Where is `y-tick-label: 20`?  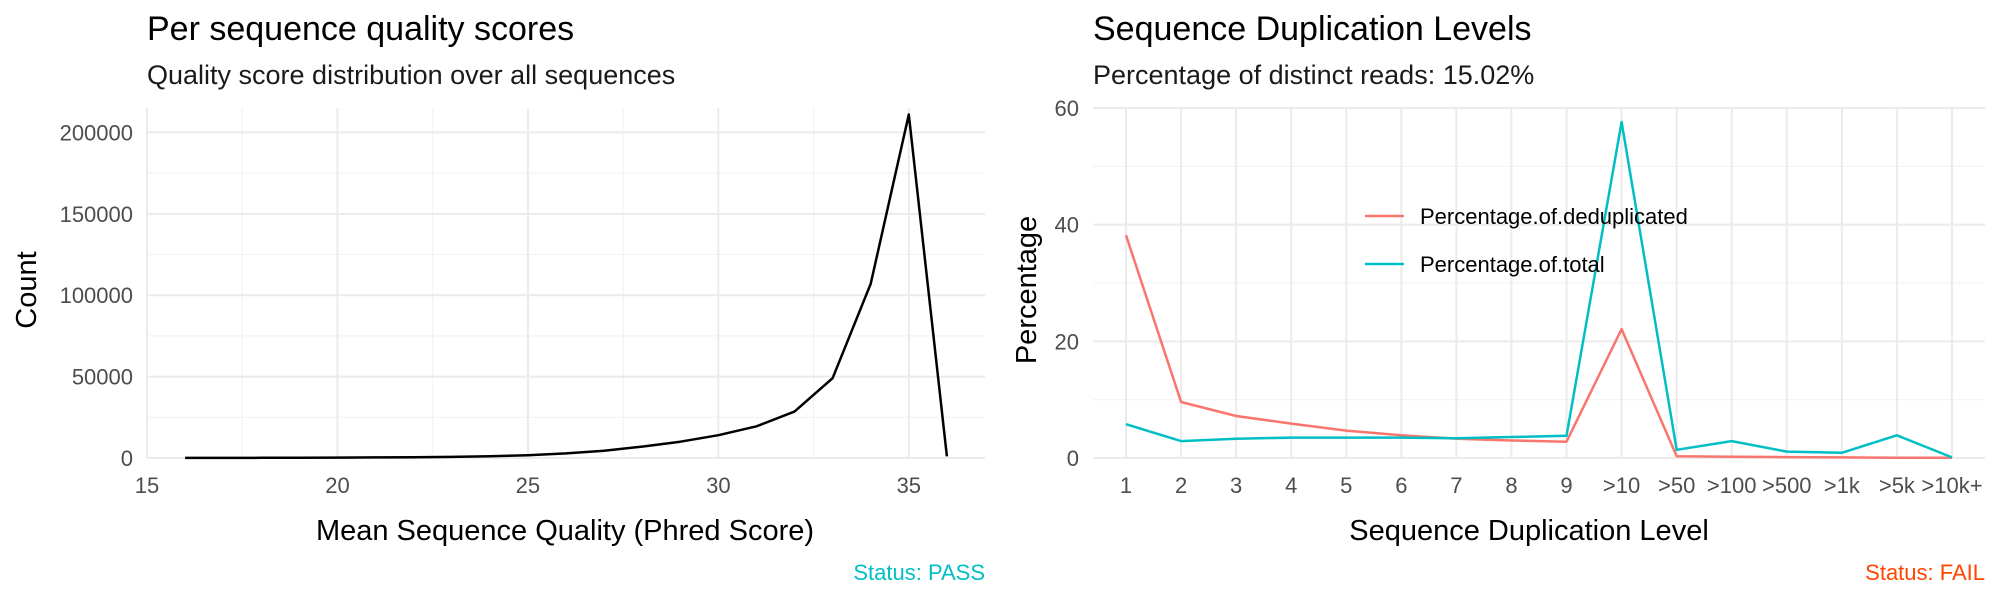
y-tick-label: 20 is located at coordinates (1067, 341).